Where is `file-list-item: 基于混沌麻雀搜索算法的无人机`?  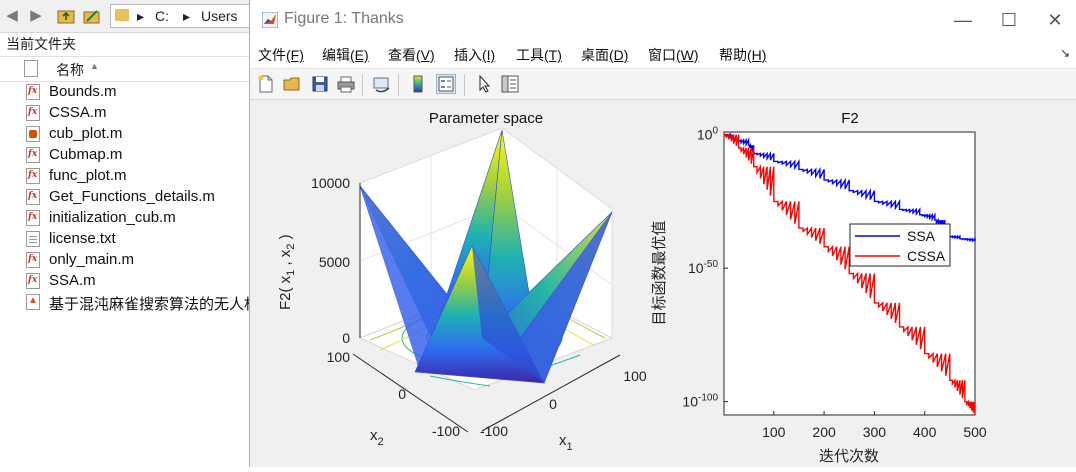
file-list-item: 基于混沌麻雀搜索算法的无人机 is located at coordinates (129, 302).